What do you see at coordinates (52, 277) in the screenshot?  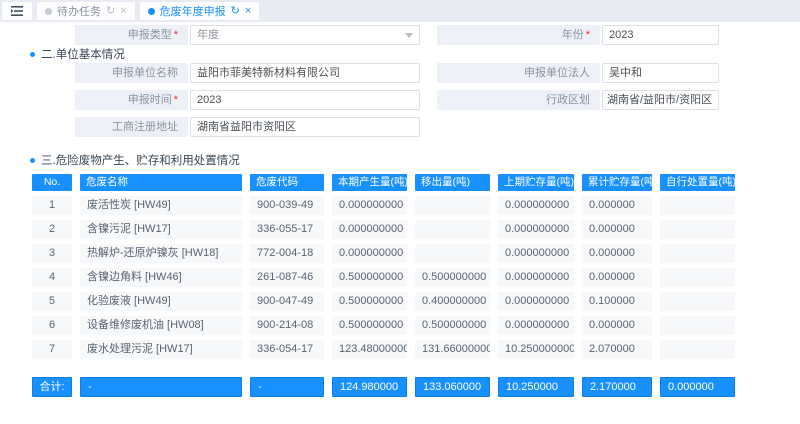 I see `row-index: 4` at bounding box center [52, 277].